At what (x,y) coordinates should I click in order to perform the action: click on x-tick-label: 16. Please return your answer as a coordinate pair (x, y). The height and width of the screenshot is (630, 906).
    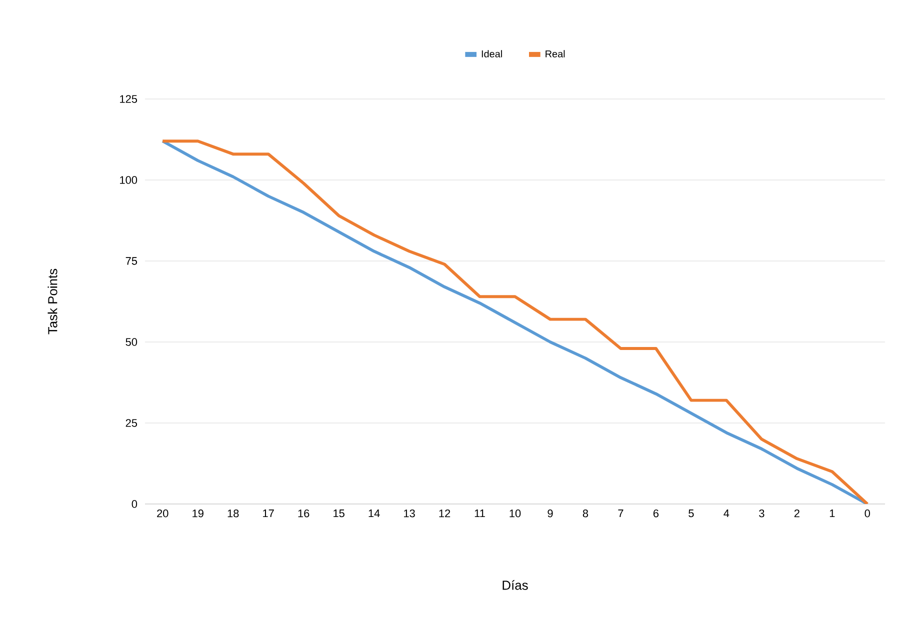
    Looking at the image, I should click on (304, 514).